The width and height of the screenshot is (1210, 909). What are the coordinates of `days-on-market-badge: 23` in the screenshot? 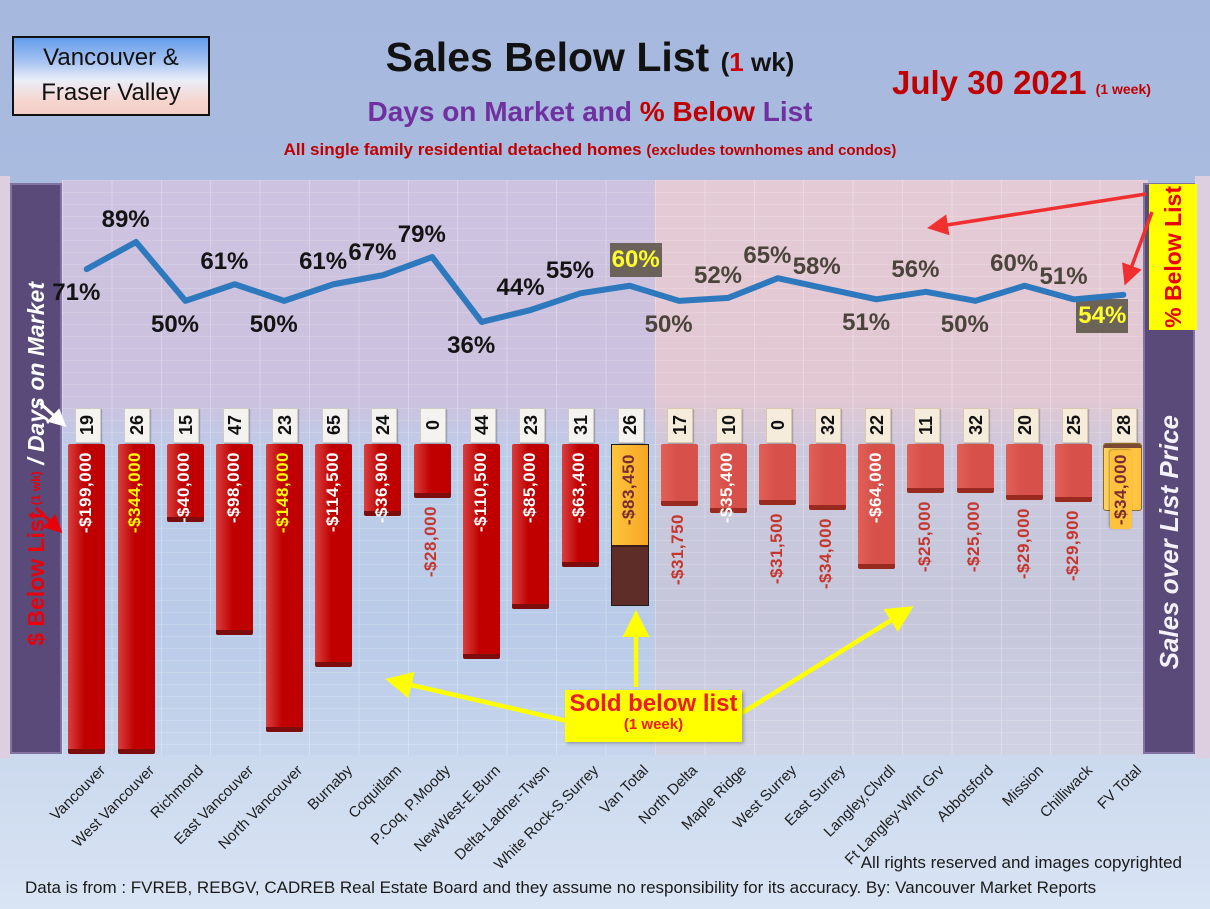 It's located at (285, 425).